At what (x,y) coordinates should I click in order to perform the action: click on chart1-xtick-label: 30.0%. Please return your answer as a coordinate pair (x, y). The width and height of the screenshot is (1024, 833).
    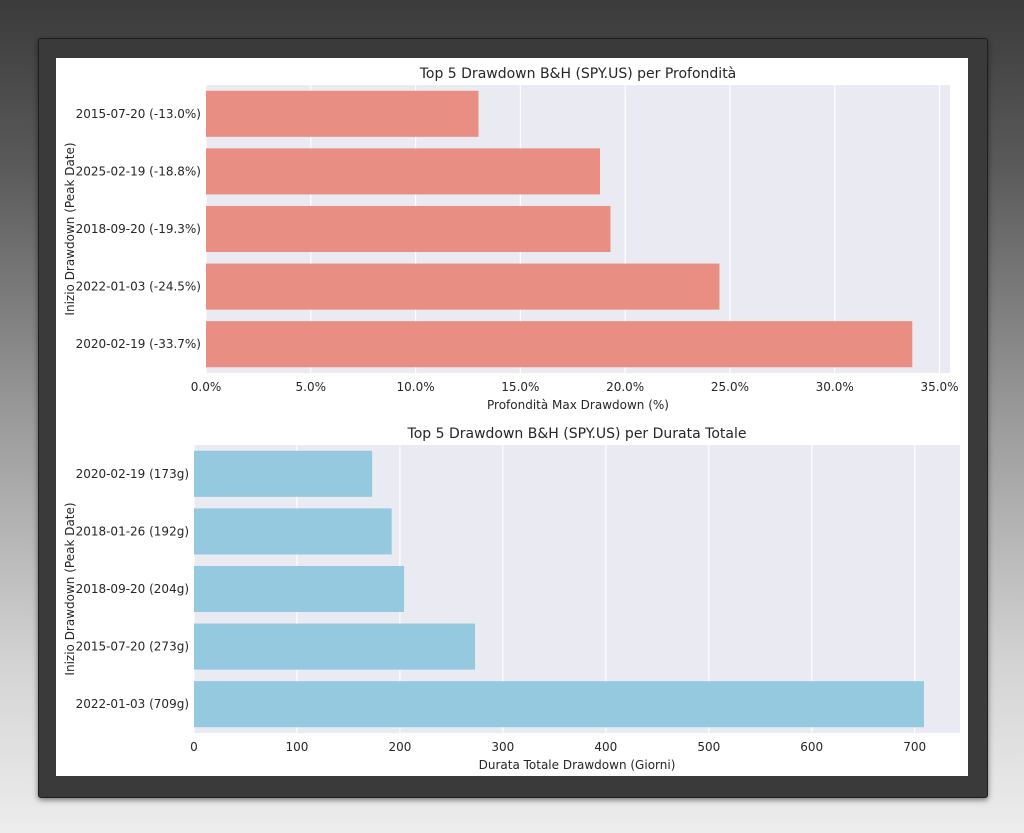
    Looking at the image, I should click on (835, 387).